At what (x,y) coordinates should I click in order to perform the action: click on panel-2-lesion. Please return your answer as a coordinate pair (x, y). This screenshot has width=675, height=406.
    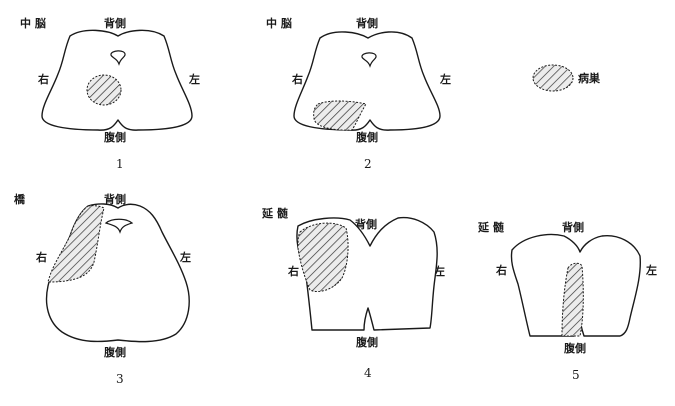
    Looking at the image, I should click on (340, 115).